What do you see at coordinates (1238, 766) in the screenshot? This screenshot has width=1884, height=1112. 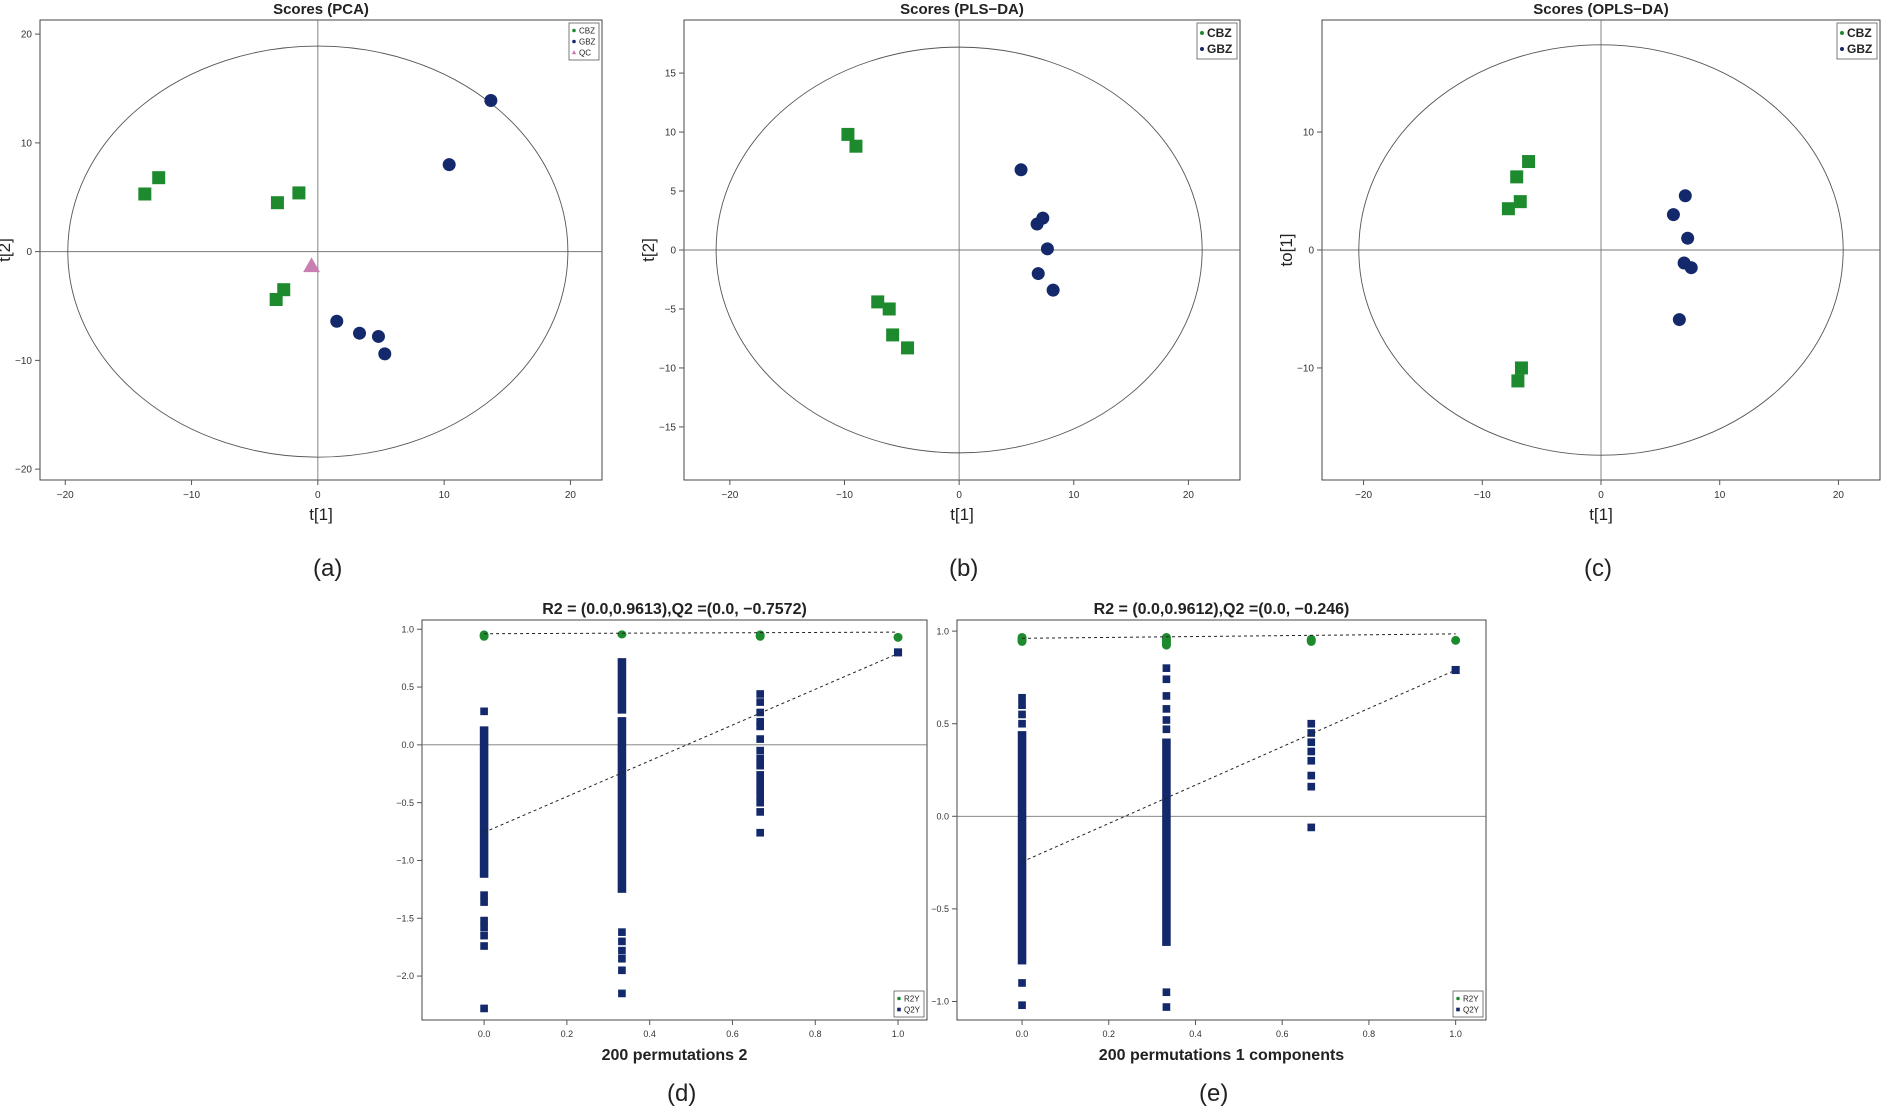 I see `q2-regression-line` at bounding box center [1238, 766].